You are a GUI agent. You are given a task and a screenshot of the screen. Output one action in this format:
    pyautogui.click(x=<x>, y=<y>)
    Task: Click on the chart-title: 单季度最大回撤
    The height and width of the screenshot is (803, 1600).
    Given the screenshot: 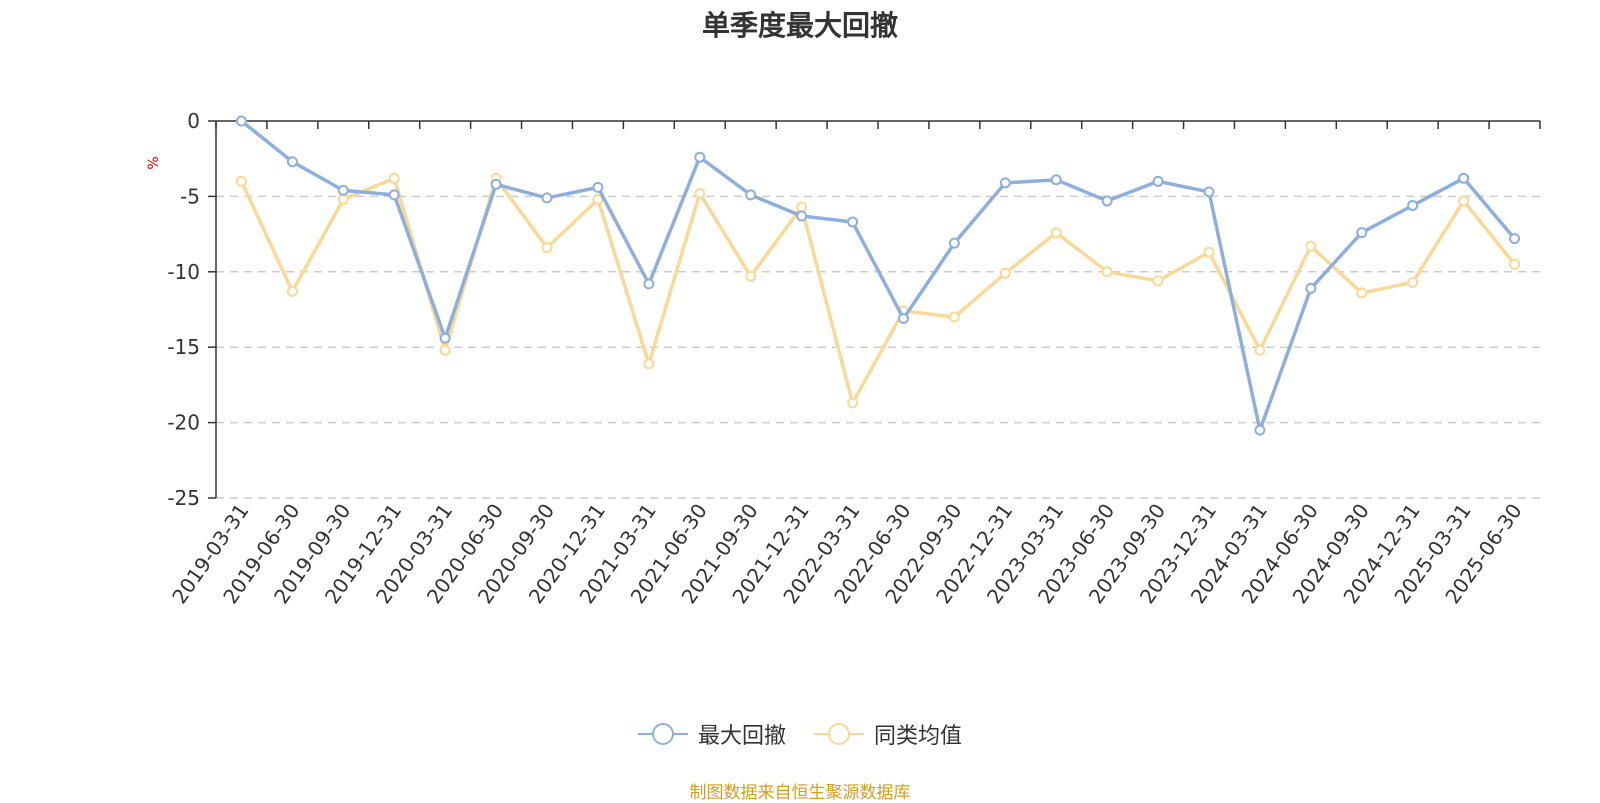 What is the action you would take?
    pyautogui.click(x=799, y=25)
    